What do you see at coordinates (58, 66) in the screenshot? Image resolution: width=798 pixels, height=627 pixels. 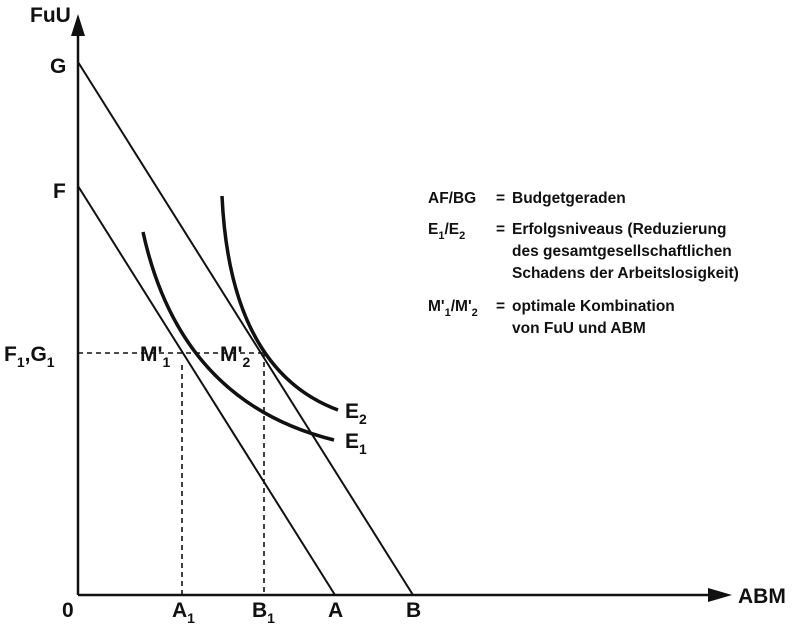 I see `y-tick-g: G` at bounding box center [58, 66].